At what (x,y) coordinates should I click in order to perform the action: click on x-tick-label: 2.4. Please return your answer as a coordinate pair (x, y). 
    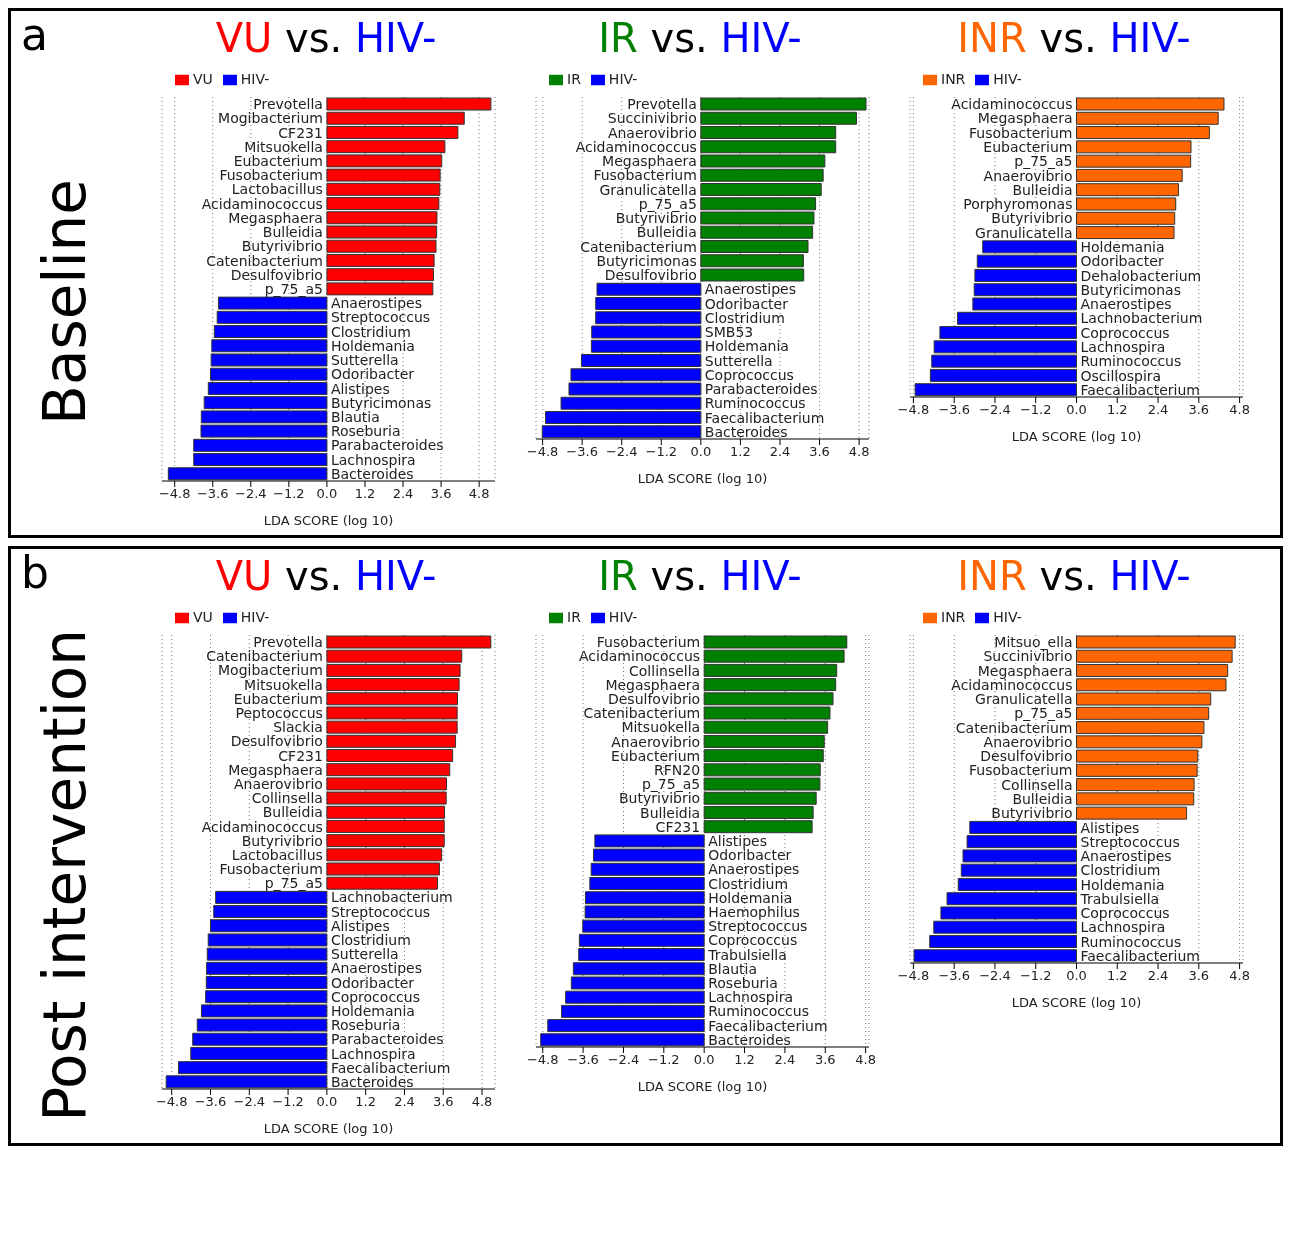
    Looking at the image, I should click on (403, 494).